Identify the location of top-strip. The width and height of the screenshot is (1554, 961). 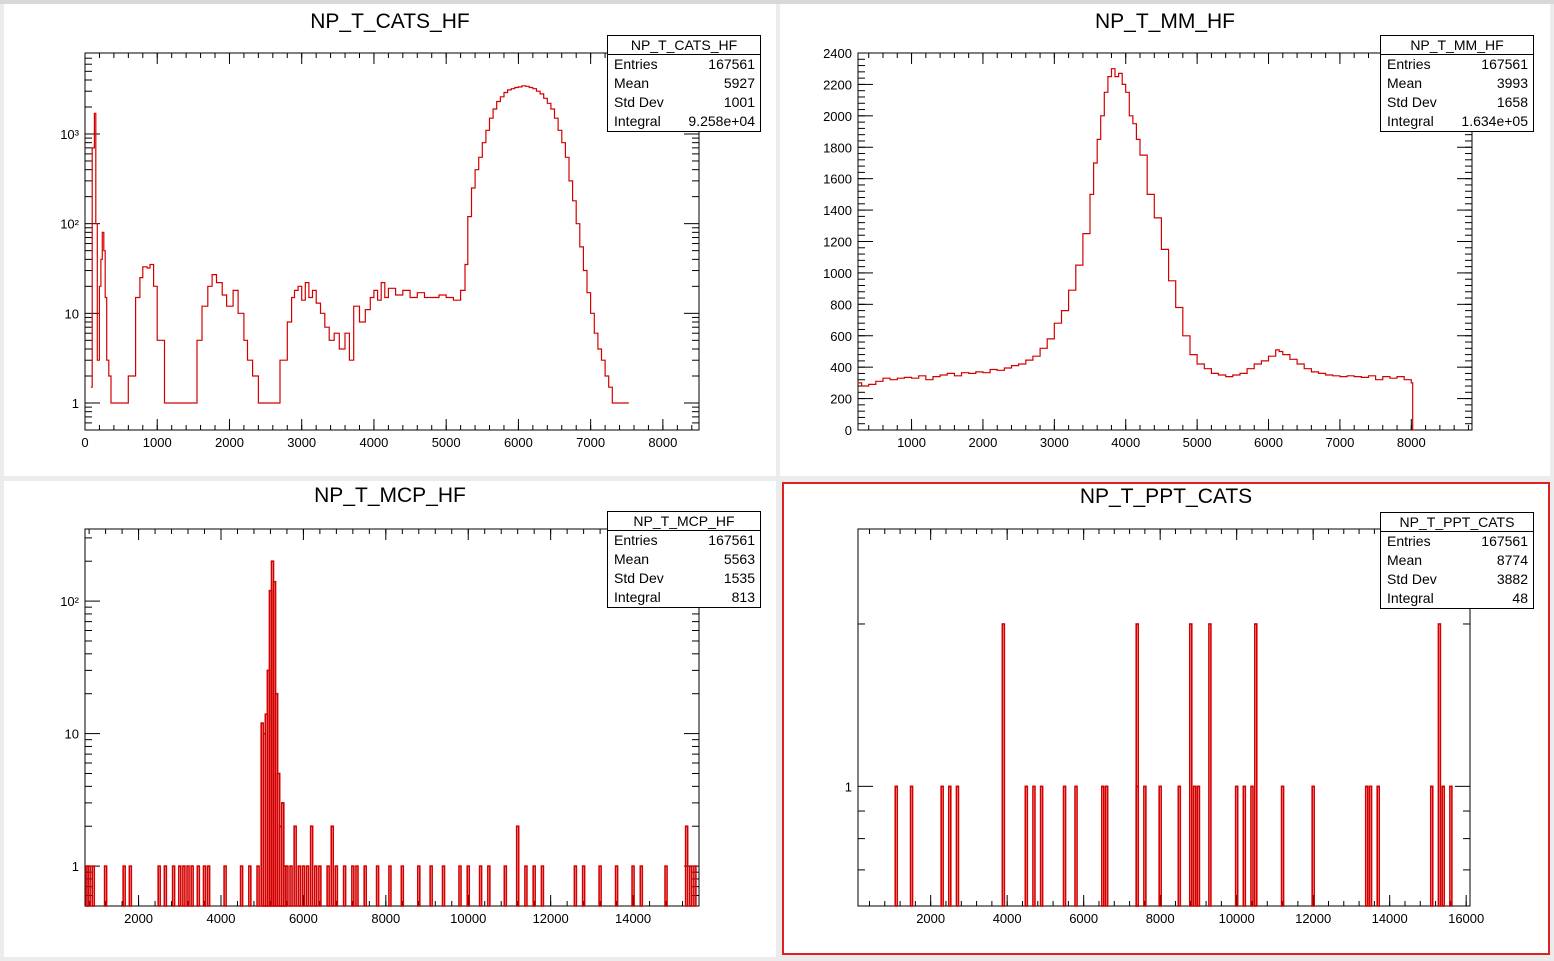
(777, 2).